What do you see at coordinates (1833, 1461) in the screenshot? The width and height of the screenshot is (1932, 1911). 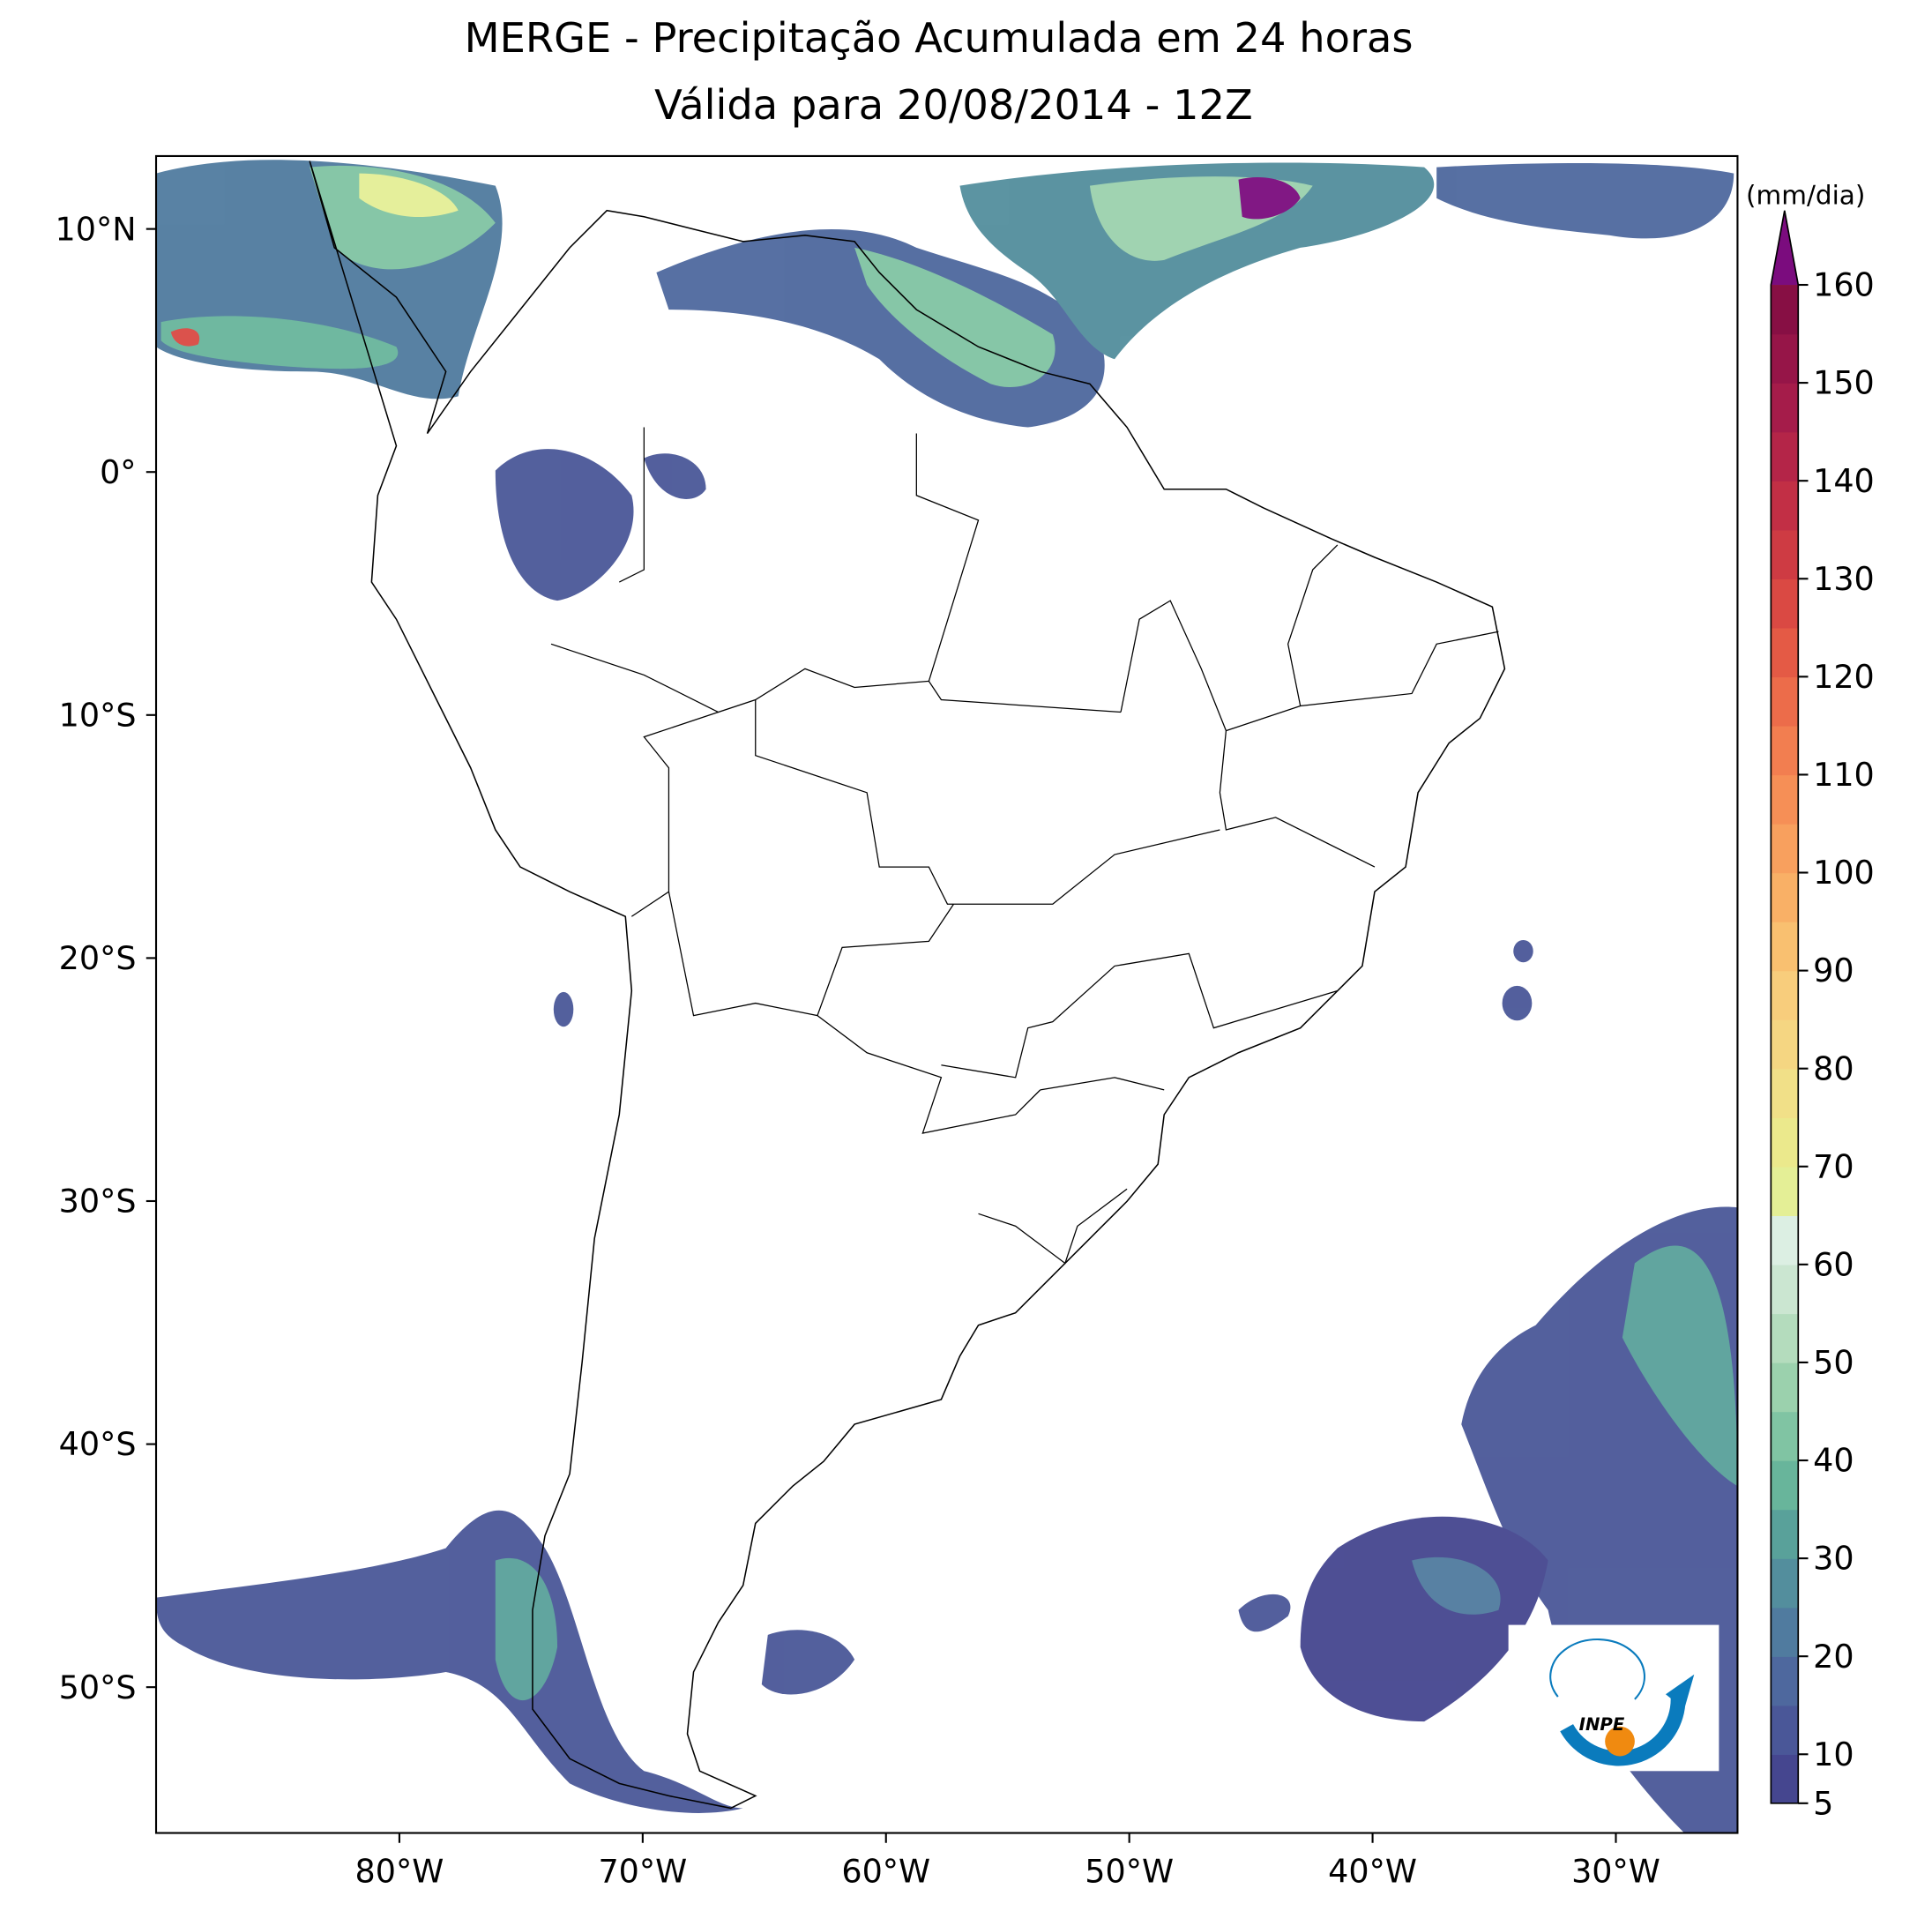 I see `colorbar-tick-label: 40` at bounding box center [1833, 1461].